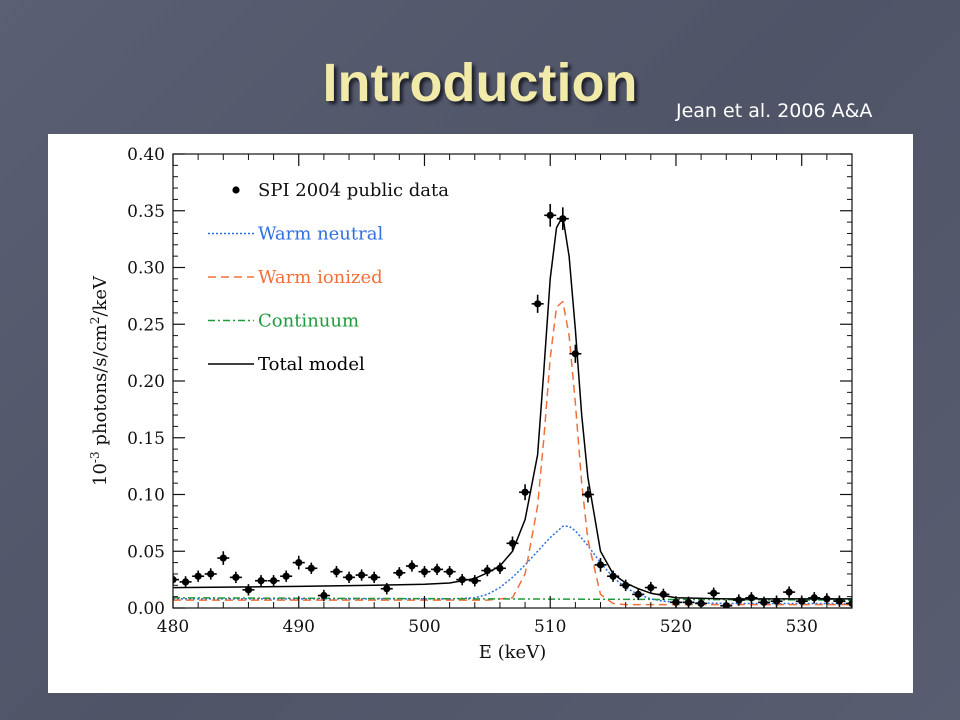 The height and width of the screenshot is (720, 960). I want to click on x-axis-label: E (keV), so click(512, 652).